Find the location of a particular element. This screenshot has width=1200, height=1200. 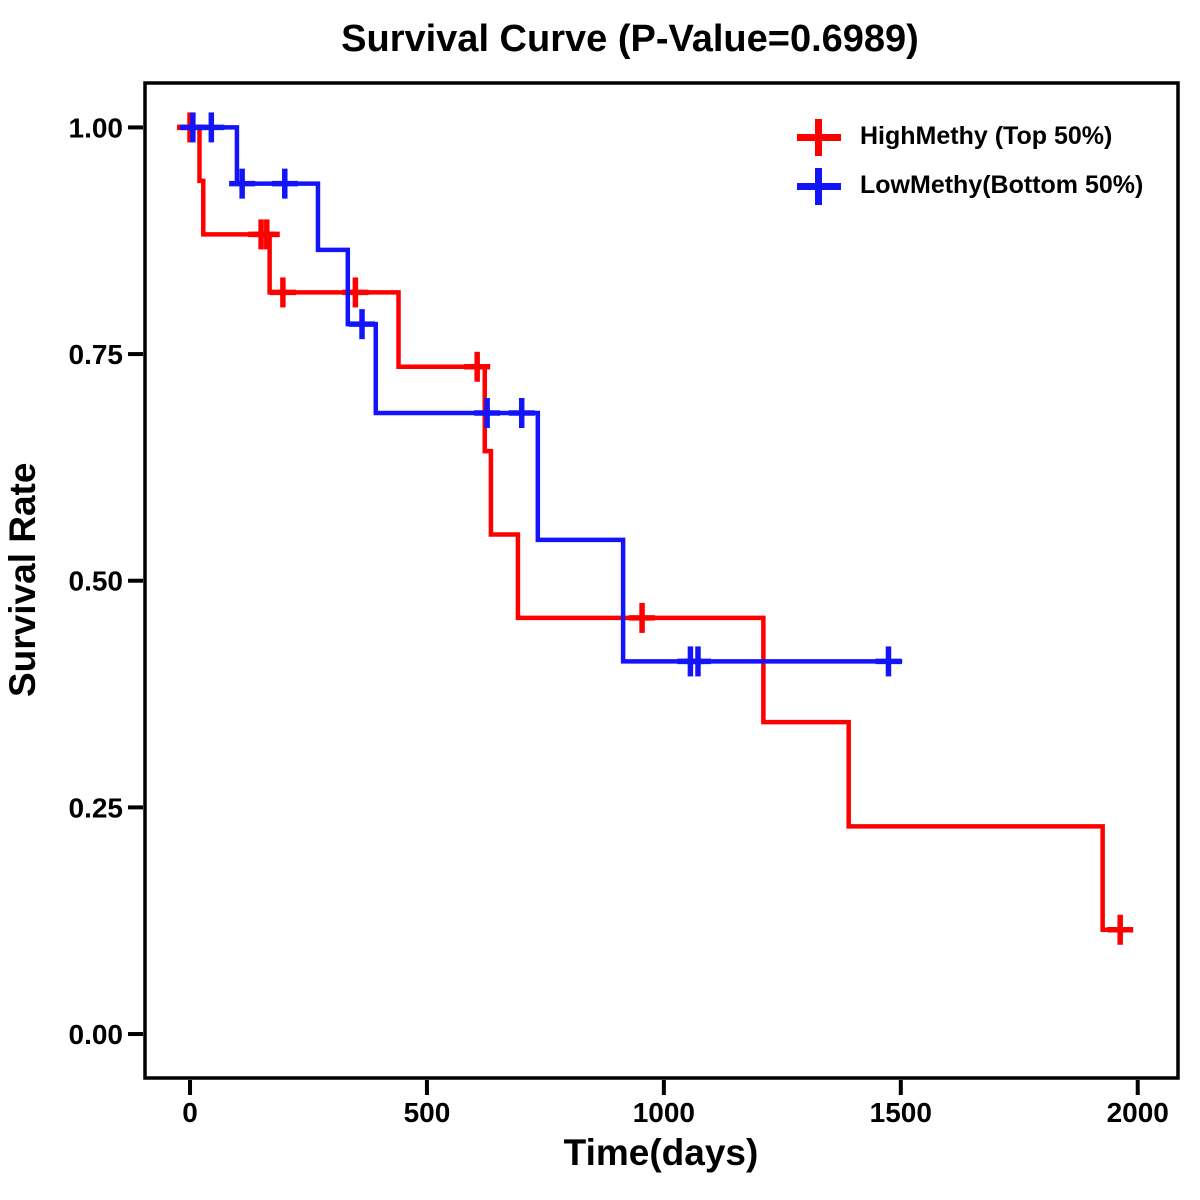

x-tick-label: 0 is located at coordinates (190, 1112).